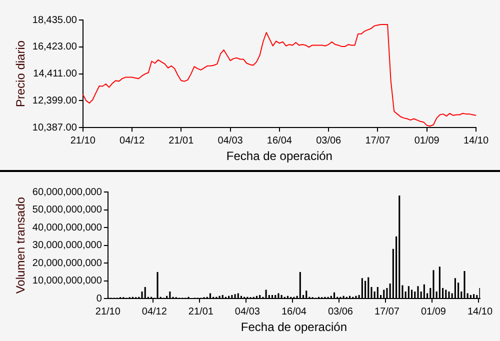 The height and width of the screenshot is (341, 500). What do you see at coordinates (67, 263) in the screenshot?
I see `y-tick-label: 20,000,000,000` at bounding box center [67, 263].